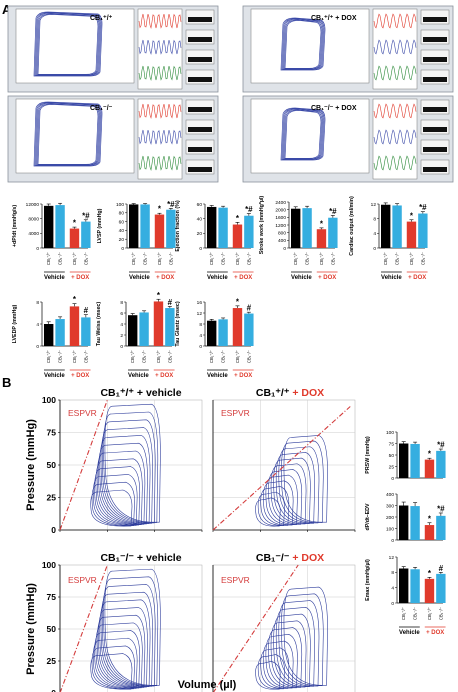 Image resolution: width=458 pixels, height=692 pixels. I want to click on screen-title: CB₁⁻/⁻, so click(101, 108).